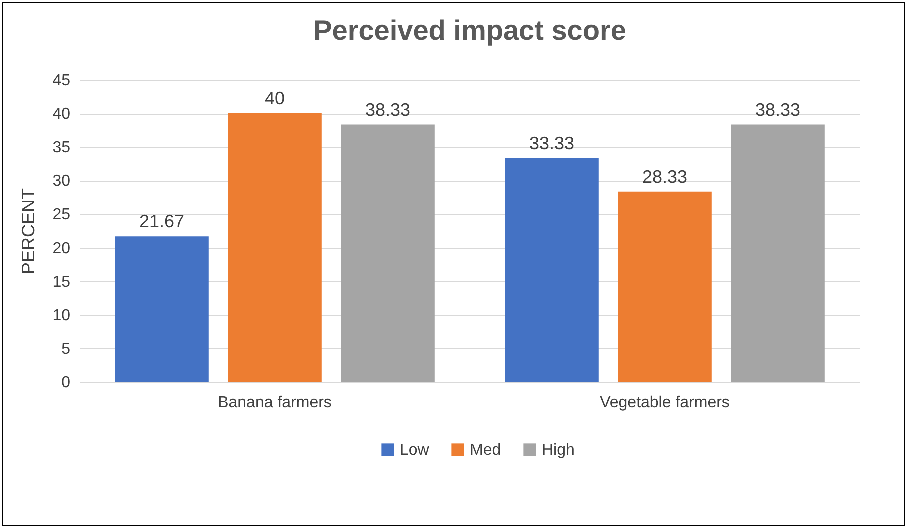  I want to click on data-label: 28.33, so click(665, 176).